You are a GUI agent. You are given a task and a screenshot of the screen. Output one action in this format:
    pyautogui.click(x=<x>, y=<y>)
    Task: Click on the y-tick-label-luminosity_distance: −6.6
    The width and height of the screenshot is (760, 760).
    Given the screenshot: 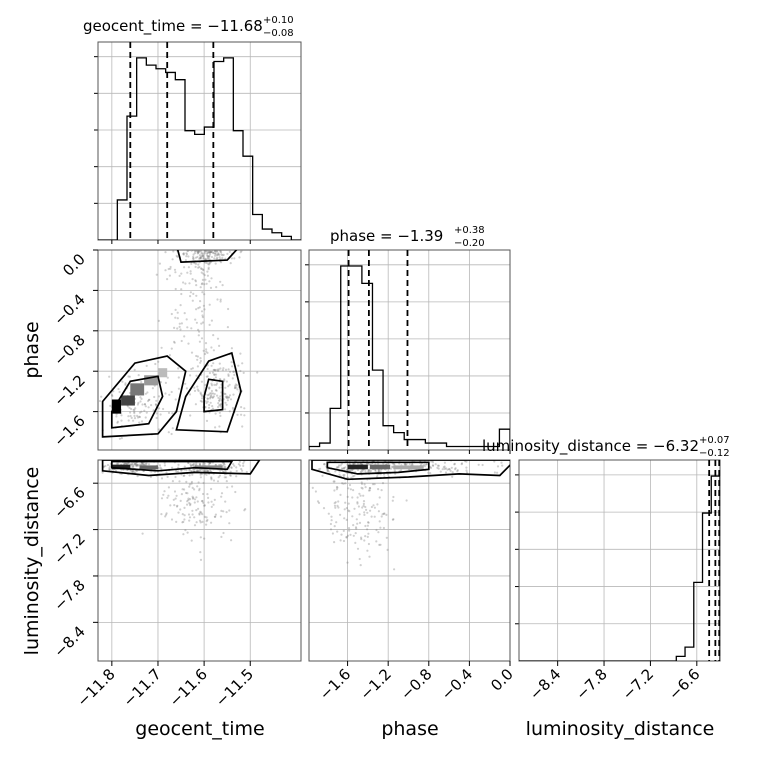 What is the action you would take?
    pyautogui.click(x=69, y=502)
    